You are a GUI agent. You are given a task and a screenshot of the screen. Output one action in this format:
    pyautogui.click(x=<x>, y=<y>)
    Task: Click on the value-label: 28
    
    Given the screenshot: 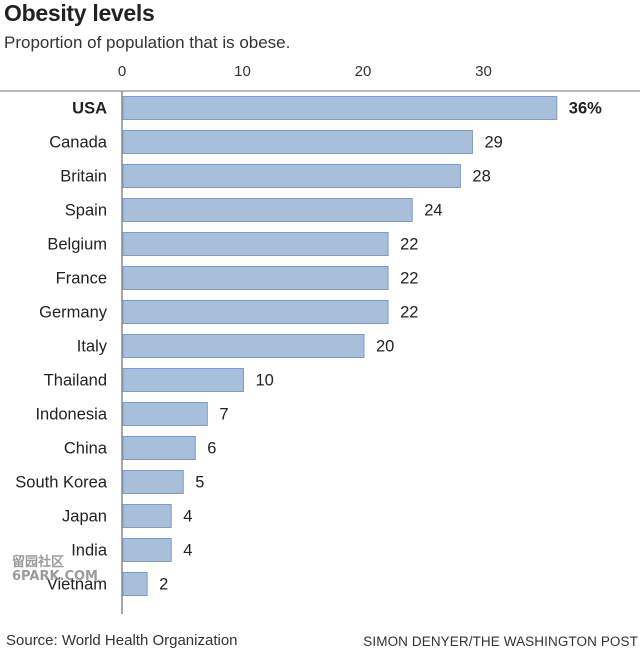 What is the action you would take?
    pyautogui.click(x=481, y=177)
    